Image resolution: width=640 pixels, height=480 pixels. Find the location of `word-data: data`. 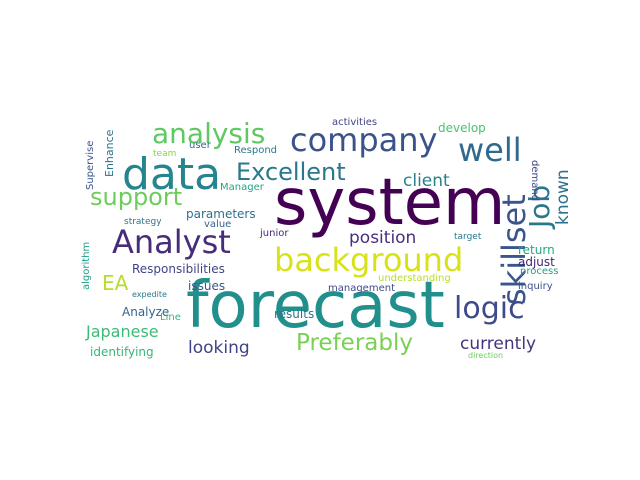

word-data: data is located at coordinates (172, 174).